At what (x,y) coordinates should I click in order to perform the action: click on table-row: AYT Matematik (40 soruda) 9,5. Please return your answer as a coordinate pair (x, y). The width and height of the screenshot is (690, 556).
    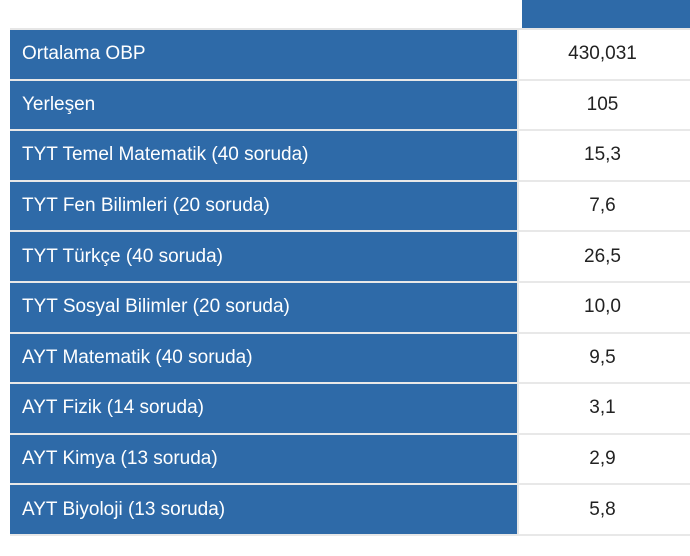
    Looking at the image, I should click on (350, 359).